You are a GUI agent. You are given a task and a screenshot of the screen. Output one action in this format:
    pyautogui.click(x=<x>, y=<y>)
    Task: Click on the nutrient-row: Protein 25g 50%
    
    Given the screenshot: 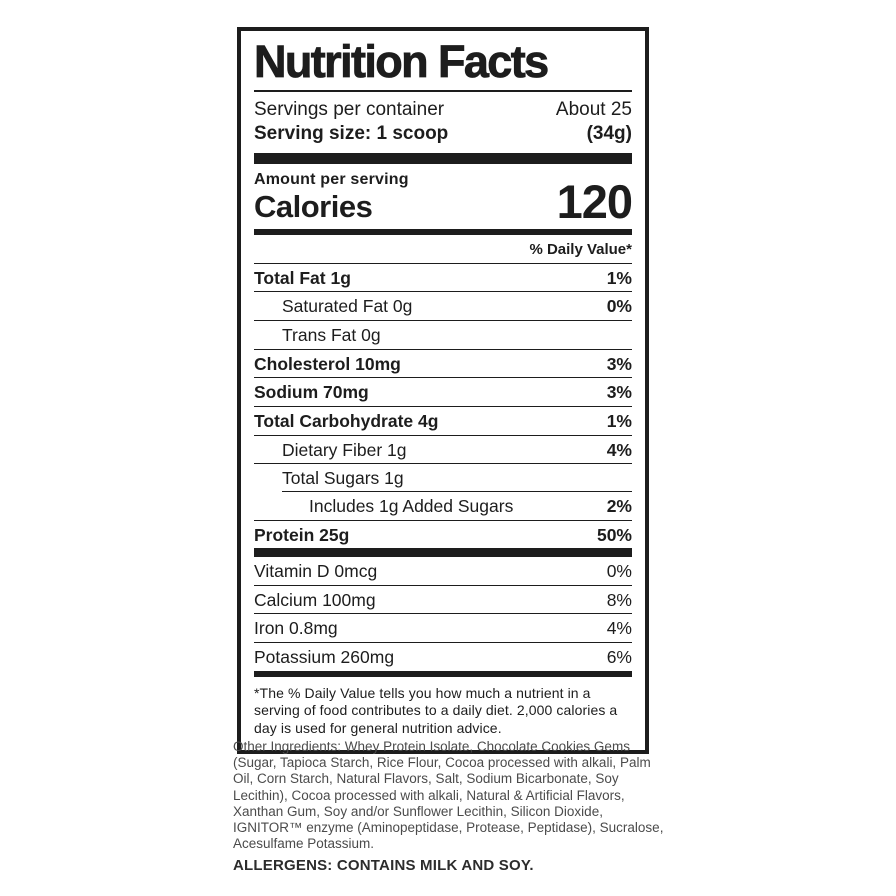 What is the action you would take?
    pyautogui.click(x=443, y=535)
    